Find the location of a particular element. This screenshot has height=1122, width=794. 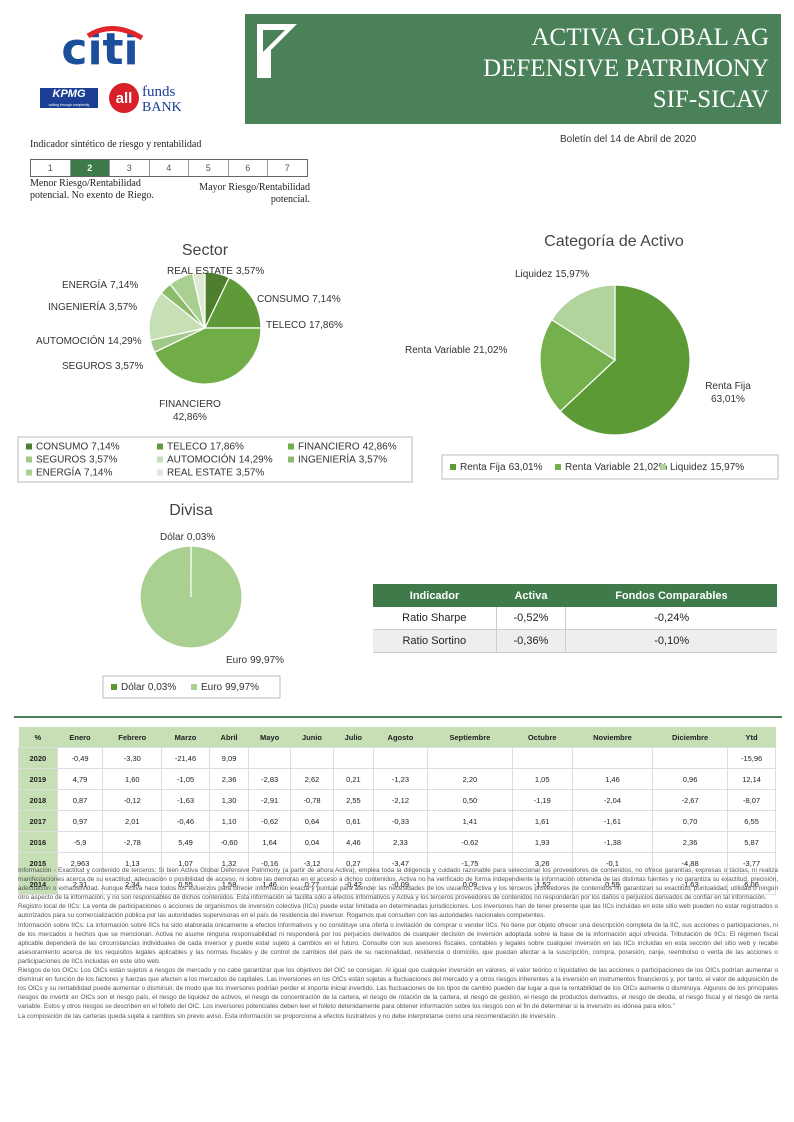

return-cell: 2,62 is located at coordinates (312, 779).